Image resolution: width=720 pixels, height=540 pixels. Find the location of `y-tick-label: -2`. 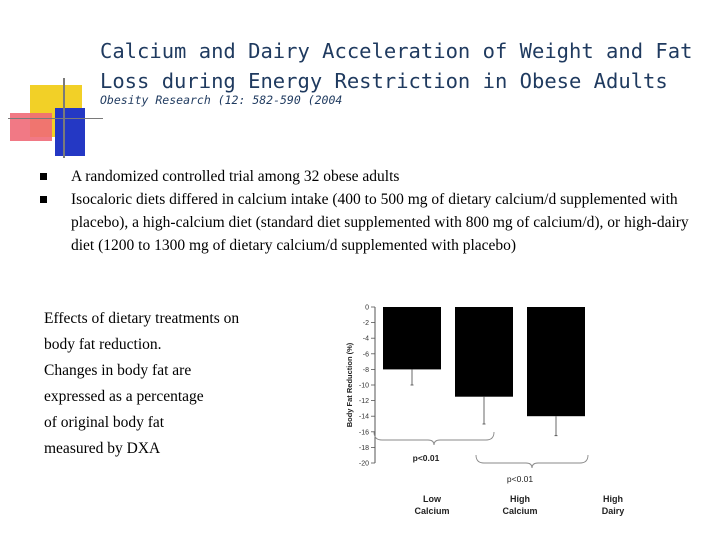

y-tick-label: -2 is located at coordinates (366, 323).